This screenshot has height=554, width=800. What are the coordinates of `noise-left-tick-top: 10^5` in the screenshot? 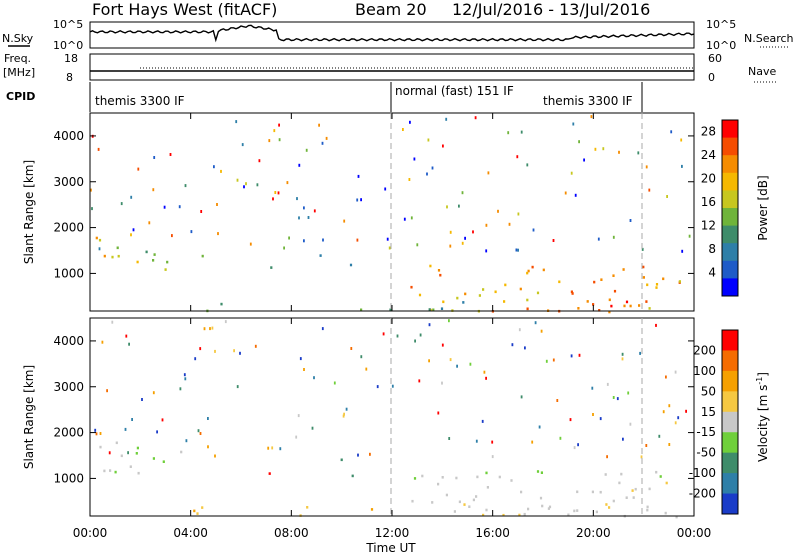 It's located at (68, 24).